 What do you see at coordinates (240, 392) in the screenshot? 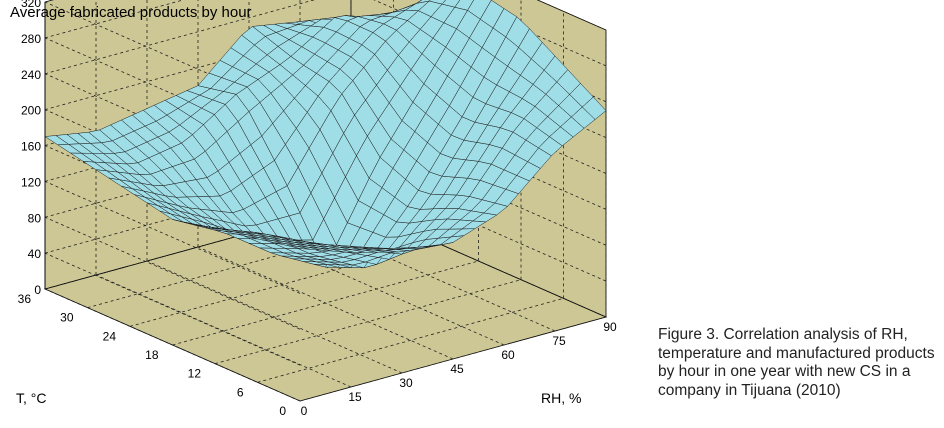
I see `y-tick-label: 6` at bounding box center [240, 392].